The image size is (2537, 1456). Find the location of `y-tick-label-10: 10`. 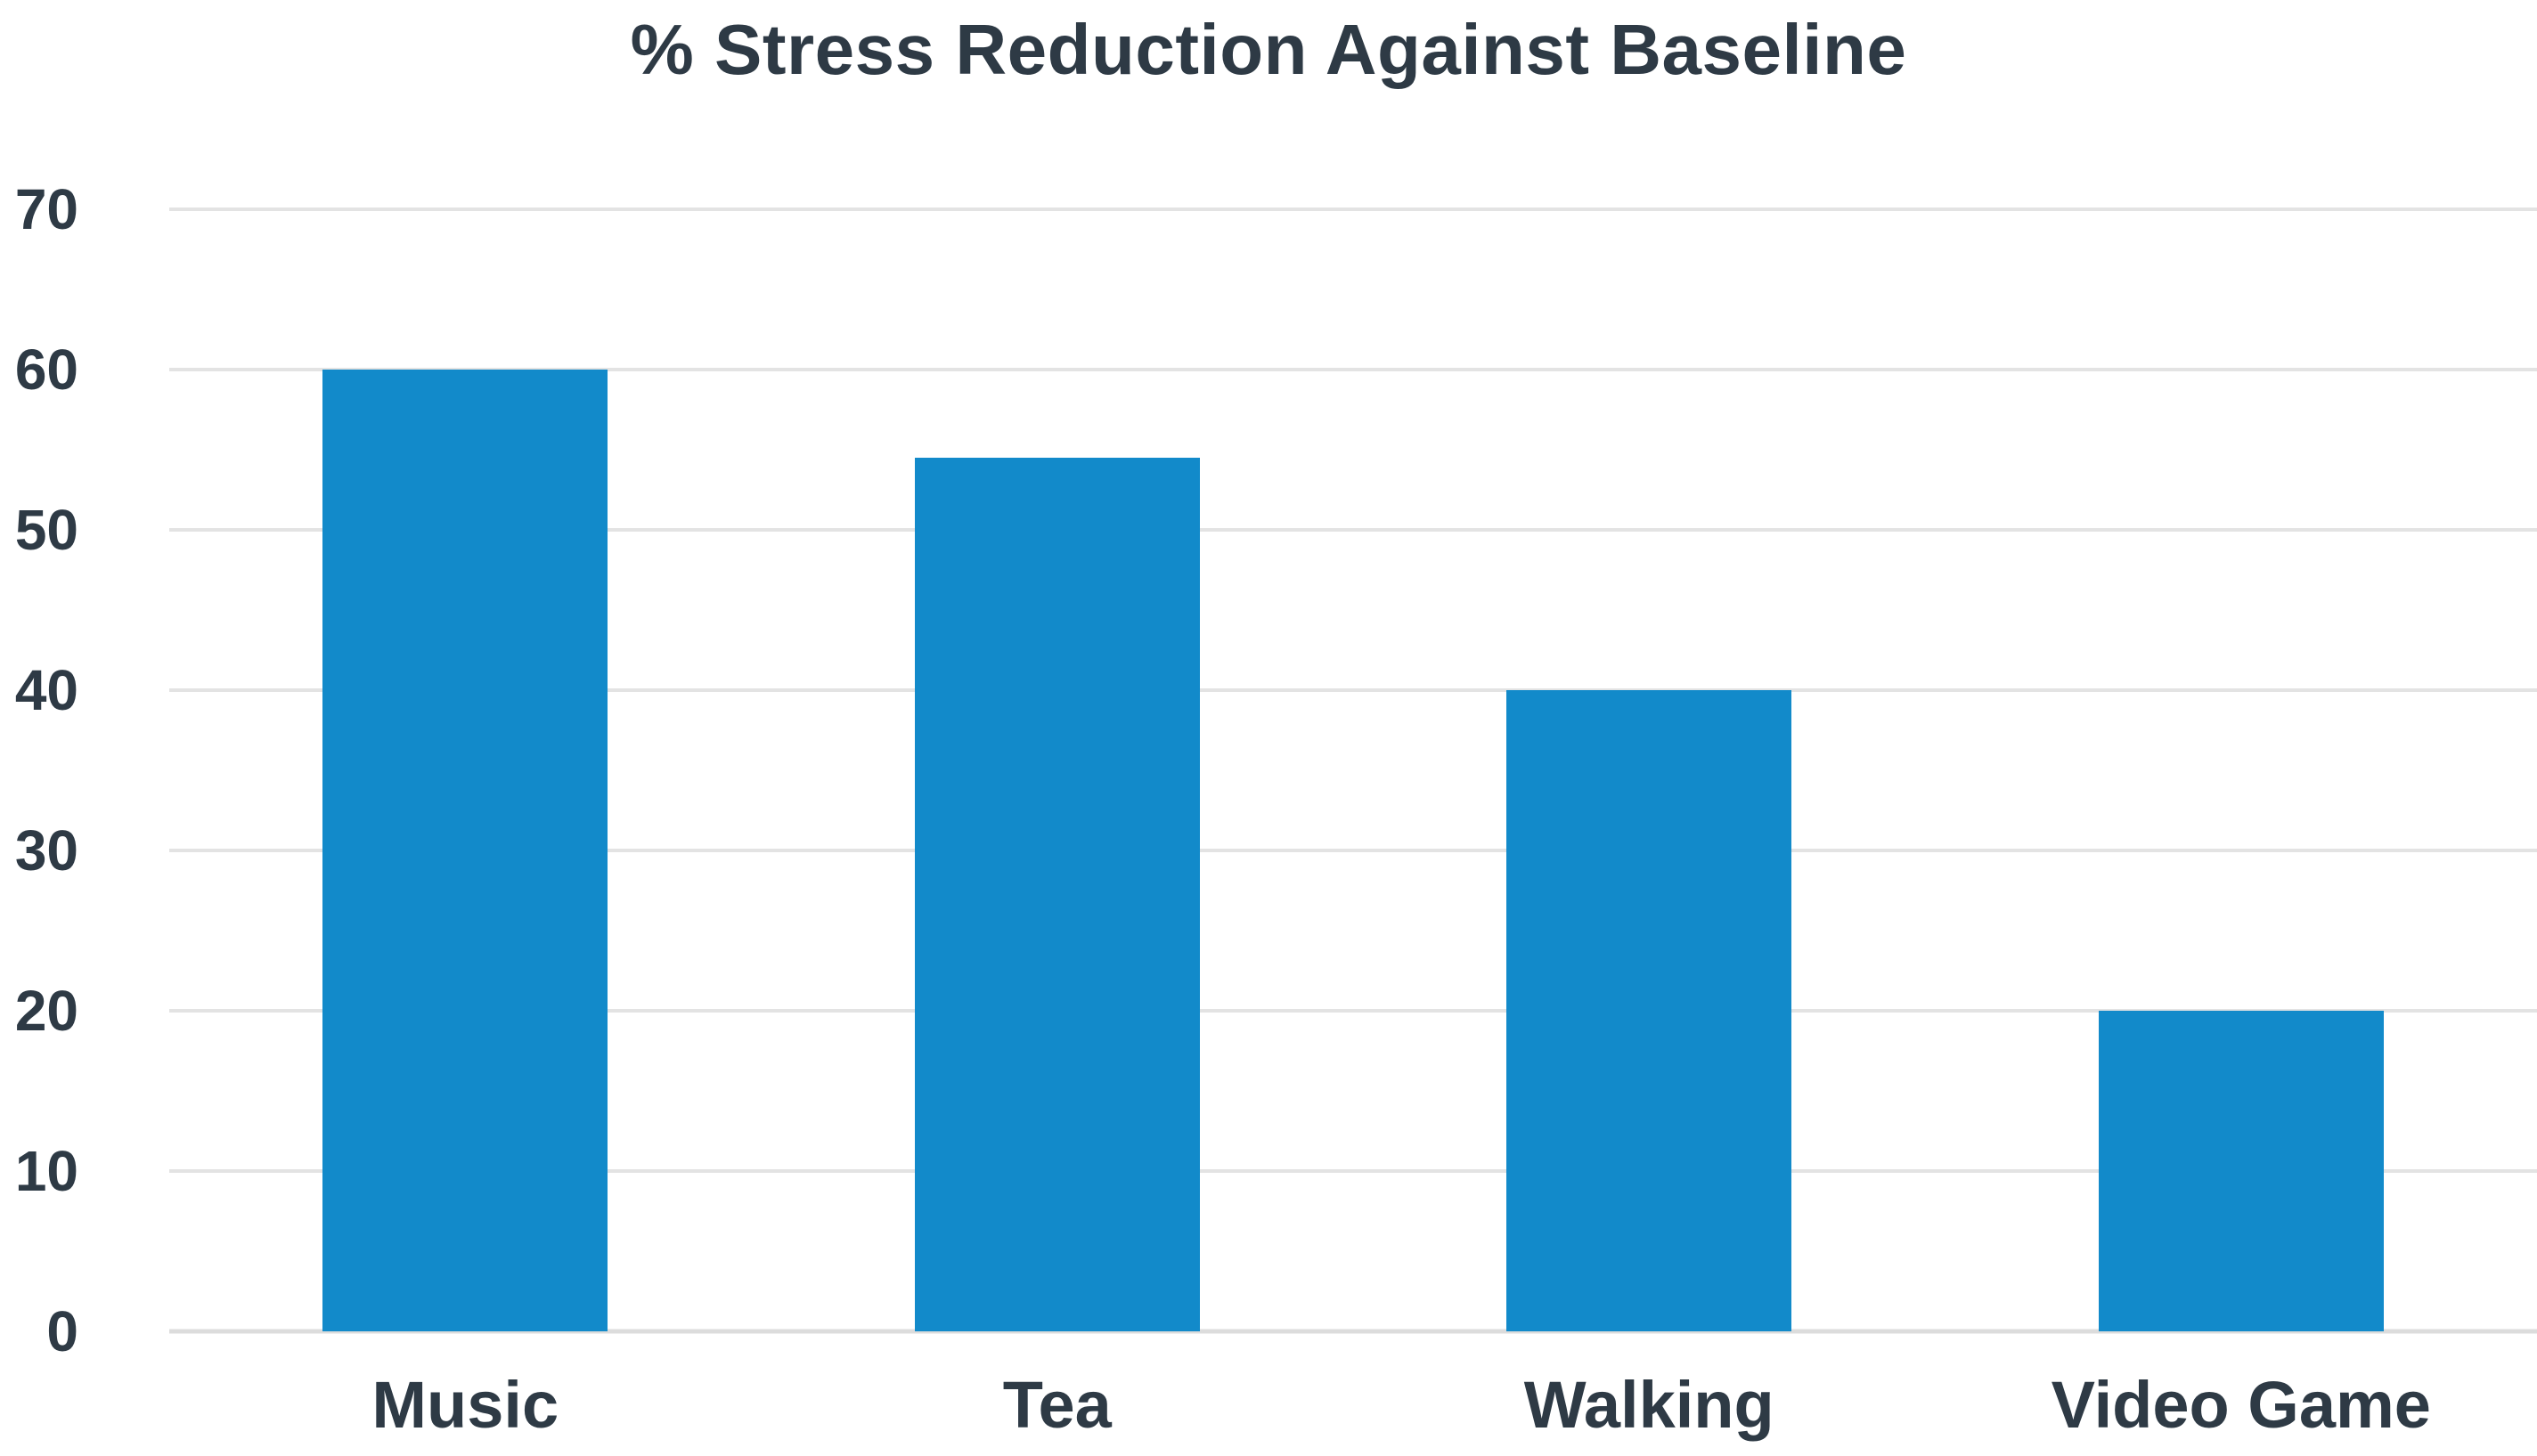

y-tick-label-10: 10 is located at coordinates (46, 1171).